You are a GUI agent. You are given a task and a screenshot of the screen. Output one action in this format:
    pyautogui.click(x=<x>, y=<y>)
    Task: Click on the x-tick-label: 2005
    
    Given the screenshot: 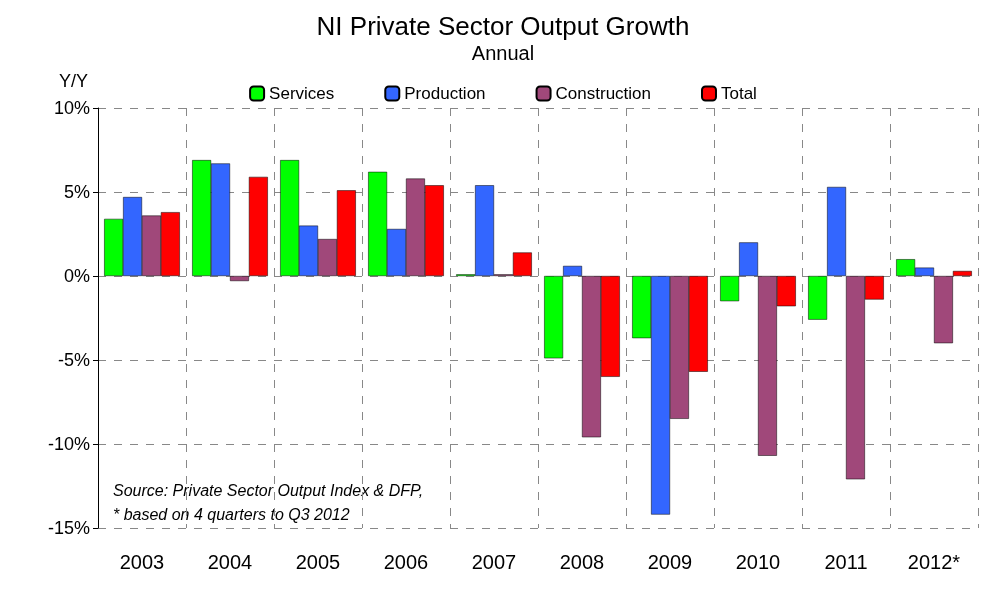 What is the action you would take?
    pyautogui.click(x=318, y=562)
    